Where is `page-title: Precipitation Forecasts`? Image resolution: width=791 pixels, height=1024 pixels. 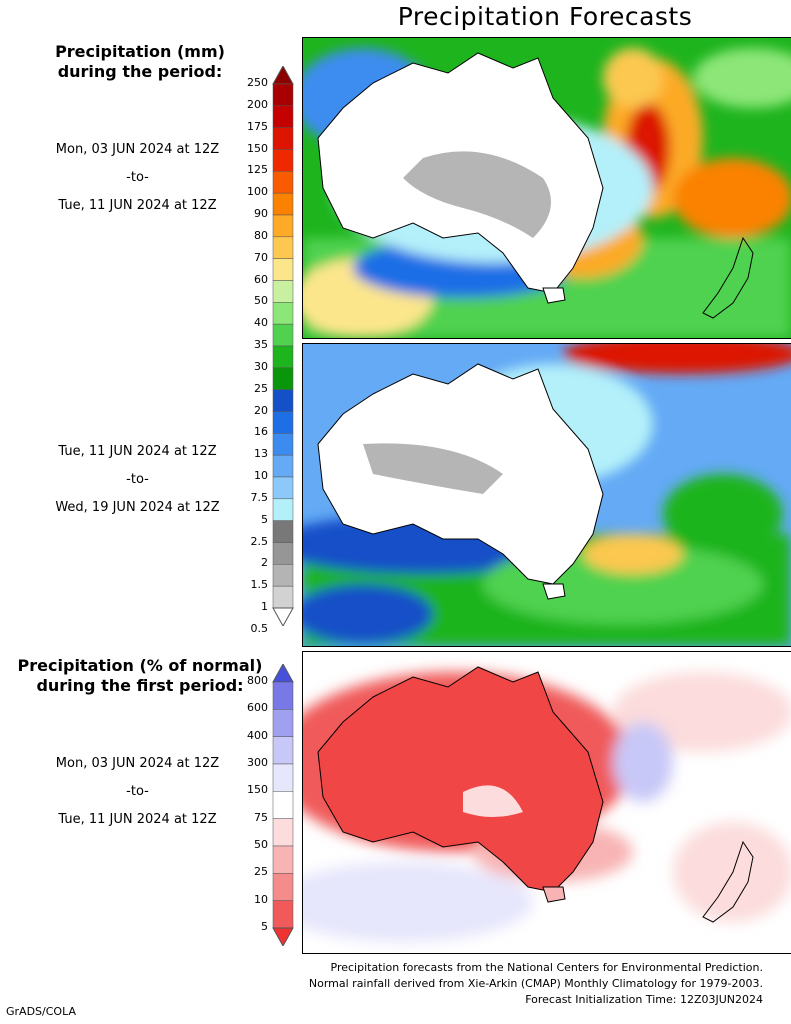 page-title: Precipitation Forecasts is located at coordinates (545, 16).